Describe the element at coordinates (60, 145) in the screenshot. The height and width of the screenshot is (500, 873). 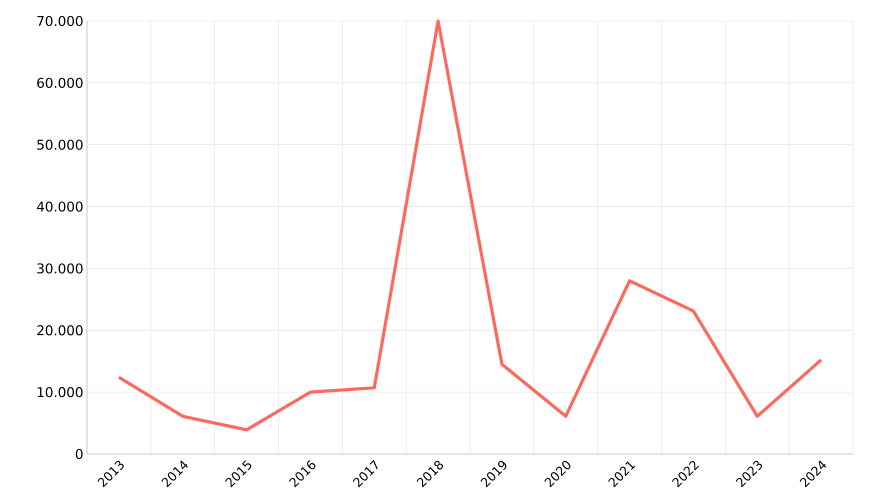
I see `y-tick-label: 50.000` at that location.